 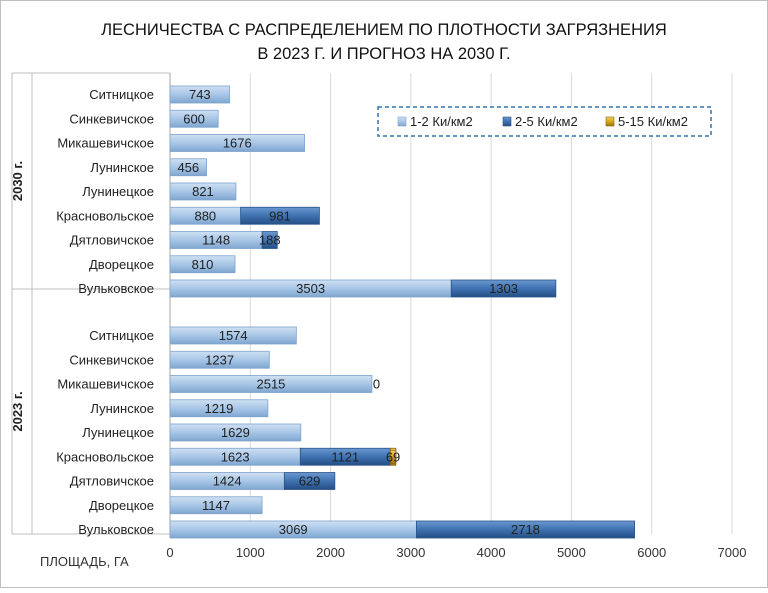 What do you see at coordinates (216, 240) in the screenshot?
I see `data-label: 1148` at bounding box center [216, 240].